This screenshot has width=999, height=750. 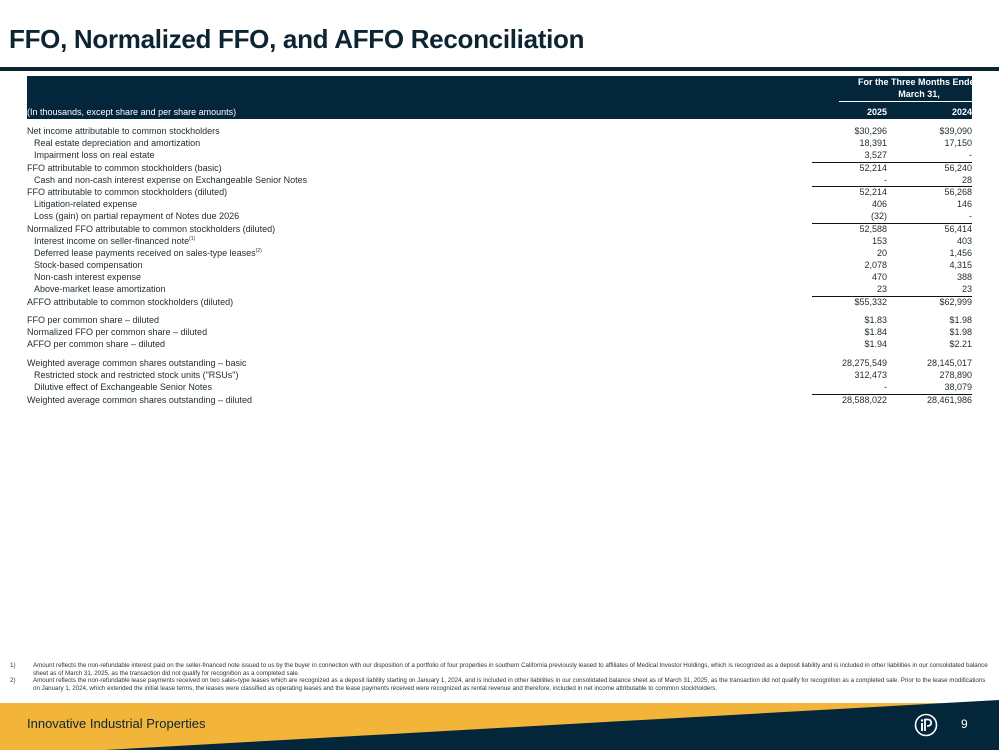 I want to click on value-2025: 153, so click(x=879, y=240).